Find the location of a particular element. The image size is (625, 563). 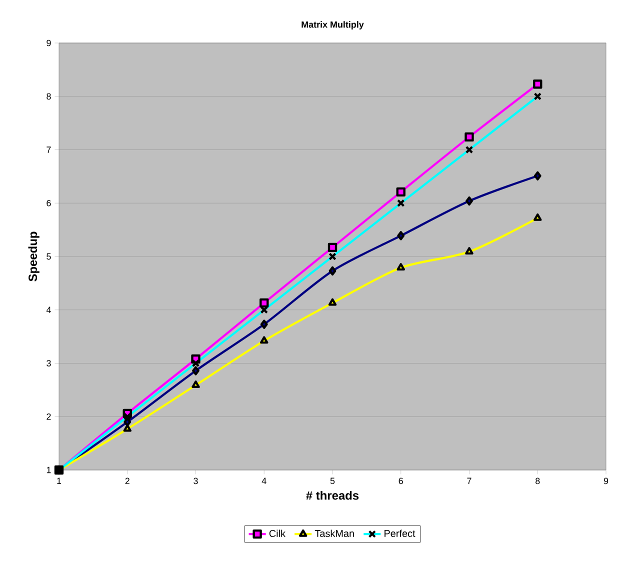

x-tick-label: 1 is located at coordinates (59, 481).